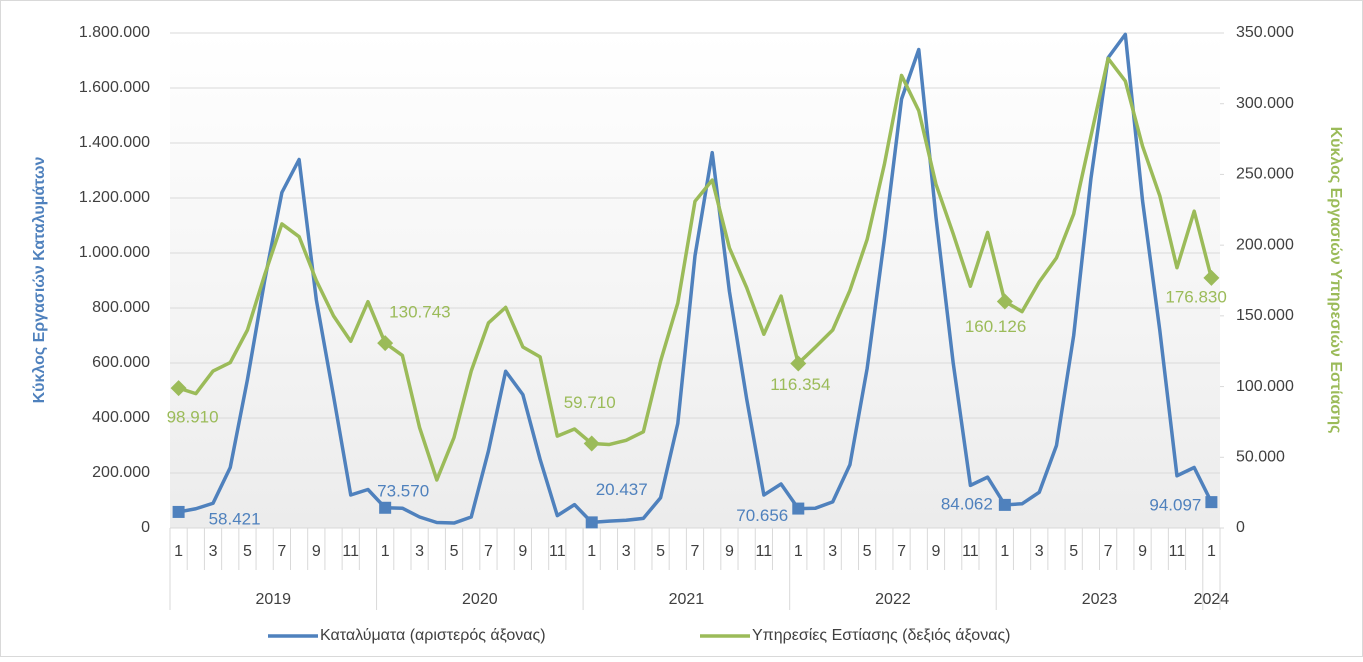 The image size is (1363, 662). I want to click on year-label: 2024, so click(1212, 599).